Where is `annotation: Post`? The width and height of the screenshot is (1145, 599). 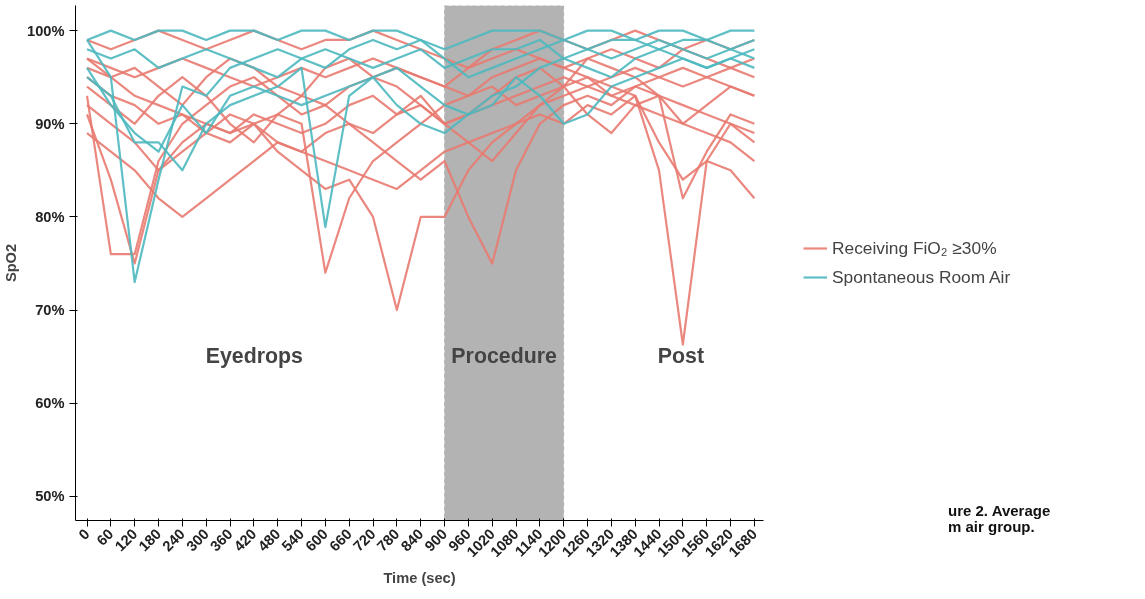 annotation: Post is located at coordinates (681, 355).